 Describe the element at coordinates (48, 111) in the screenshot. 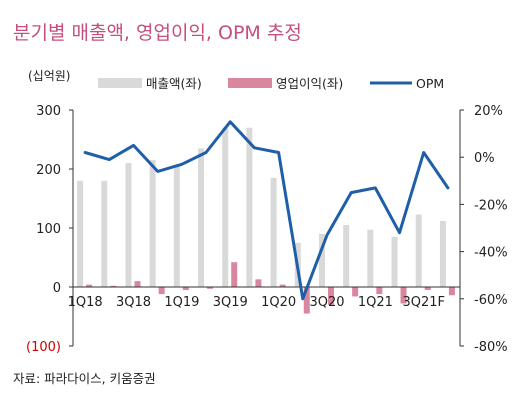

I see `left-tick-label: 300` at that location.